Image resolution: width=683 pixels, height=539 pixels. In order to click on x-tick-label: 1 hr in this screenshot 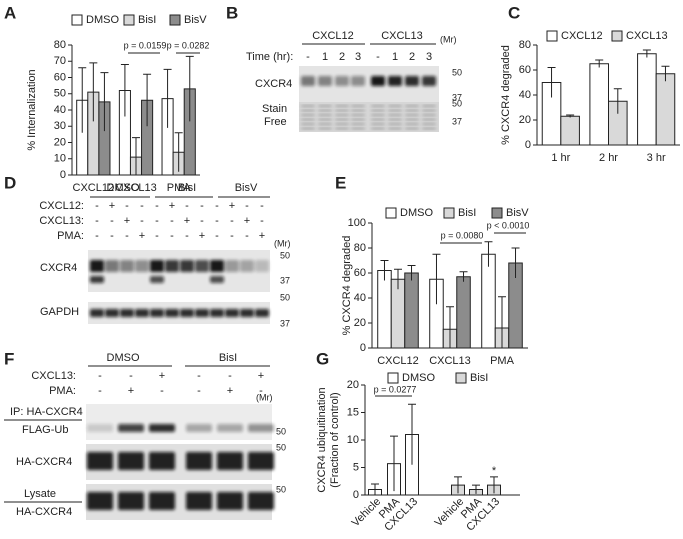, I will do `click(560, 158)`.